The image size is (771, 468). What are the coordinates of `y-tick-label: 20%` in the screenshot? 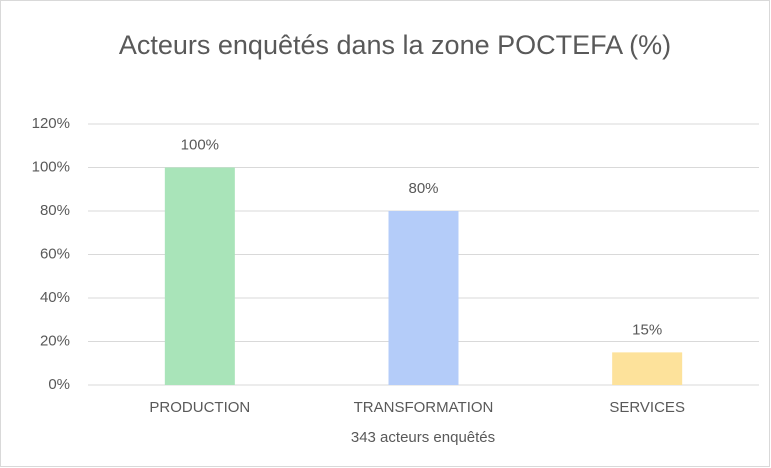 It's located at (55, 340).